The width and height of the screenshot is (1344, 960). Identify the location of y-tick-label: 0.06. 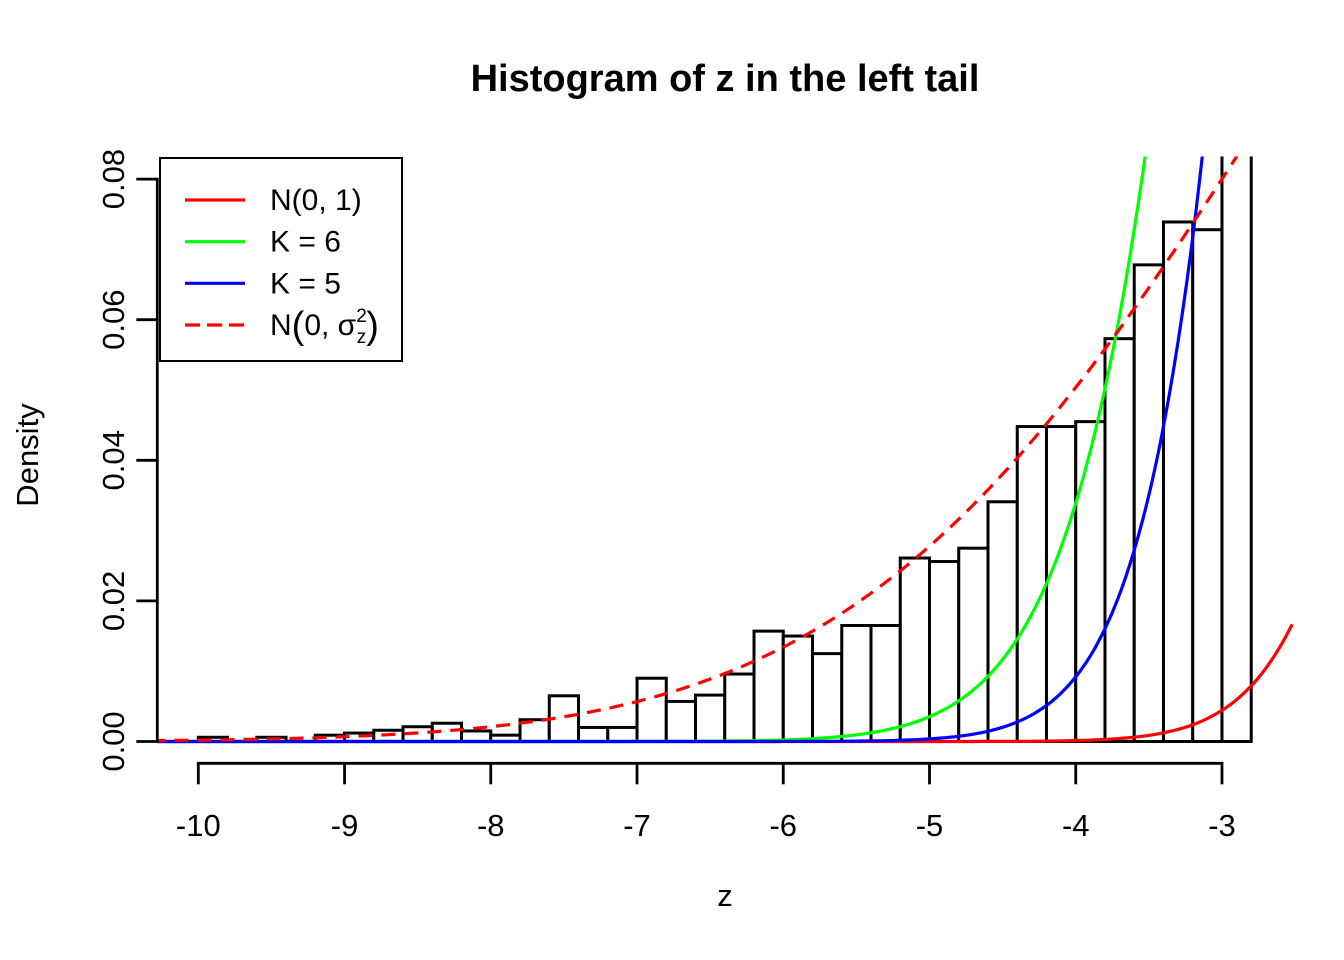
(113, 320).